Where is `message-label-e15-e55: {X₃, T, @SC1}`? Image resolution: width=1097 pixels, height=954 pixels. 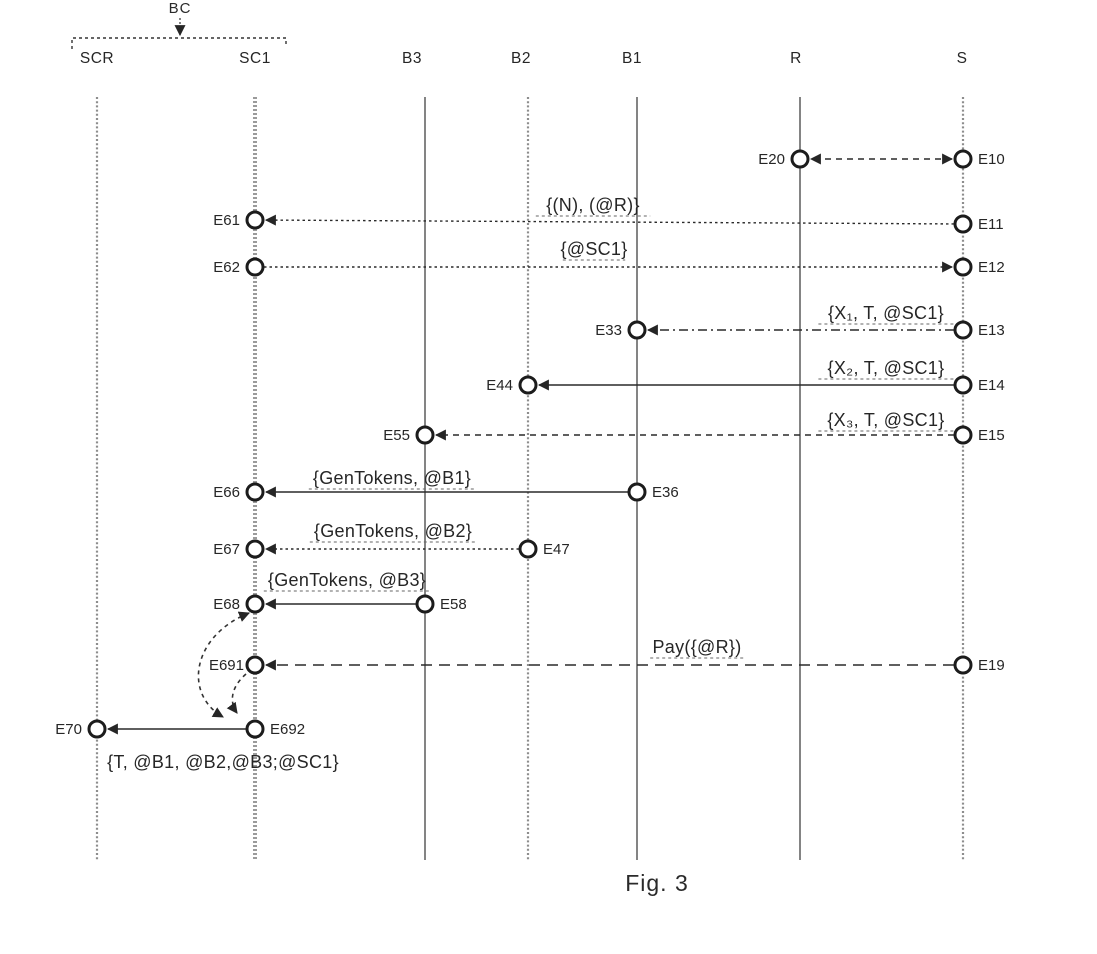 message-label-e15-e55: {X₃, T, @SC1} is located at coordinates (885, 420).